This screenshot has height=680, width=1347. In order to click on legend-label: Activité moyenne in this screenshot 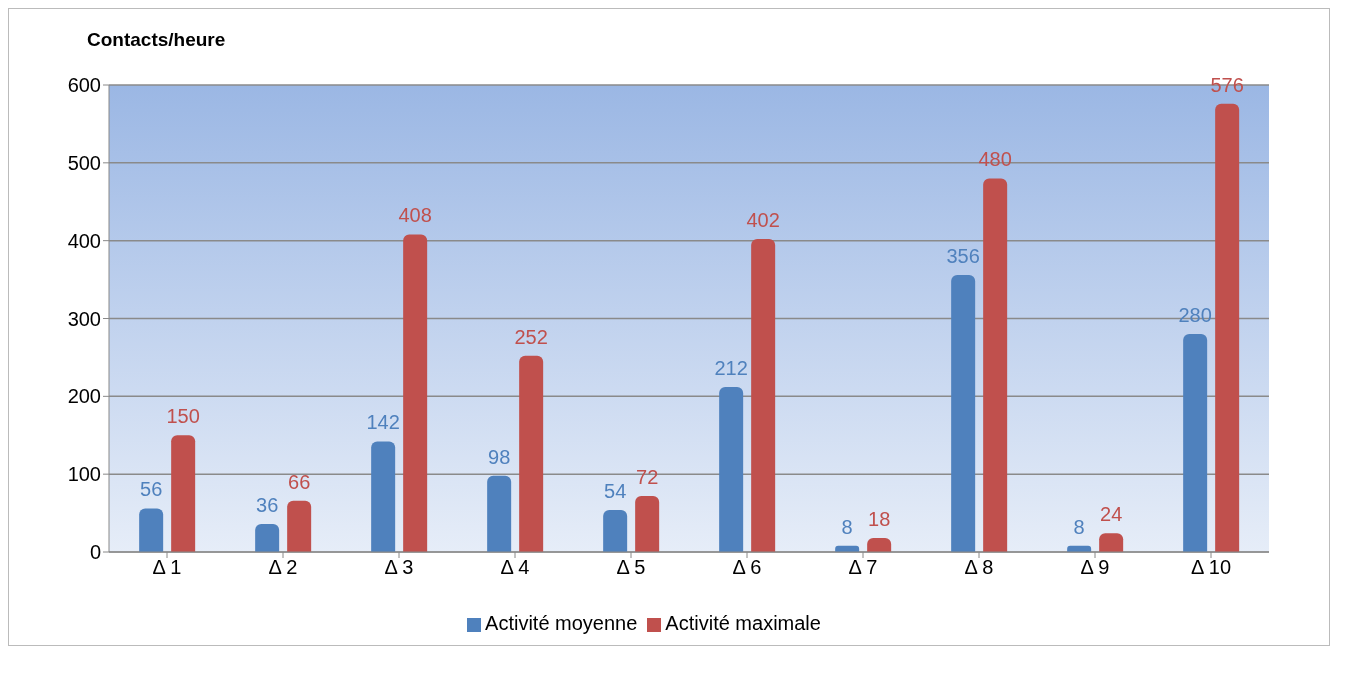, I will do `click(561, 623)`.